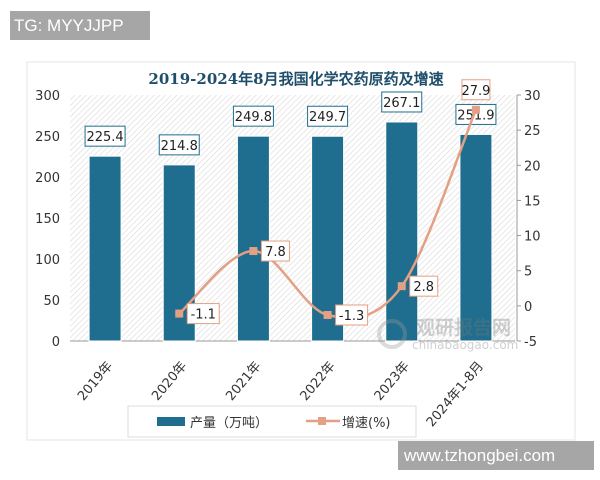 The height and width of the screenshot is (480, 600). I want to click on legend-bar-swatch, so click(171, 421).